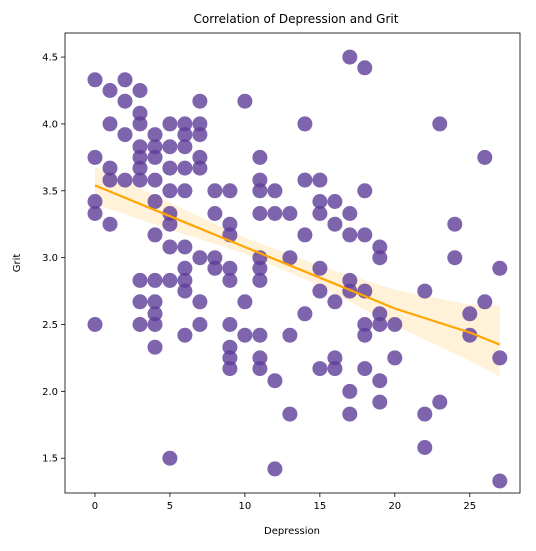 Image resolution: width=536 pixels, height=551 pixels. I want to click on x-tick-label: 10, so click(245, 506).